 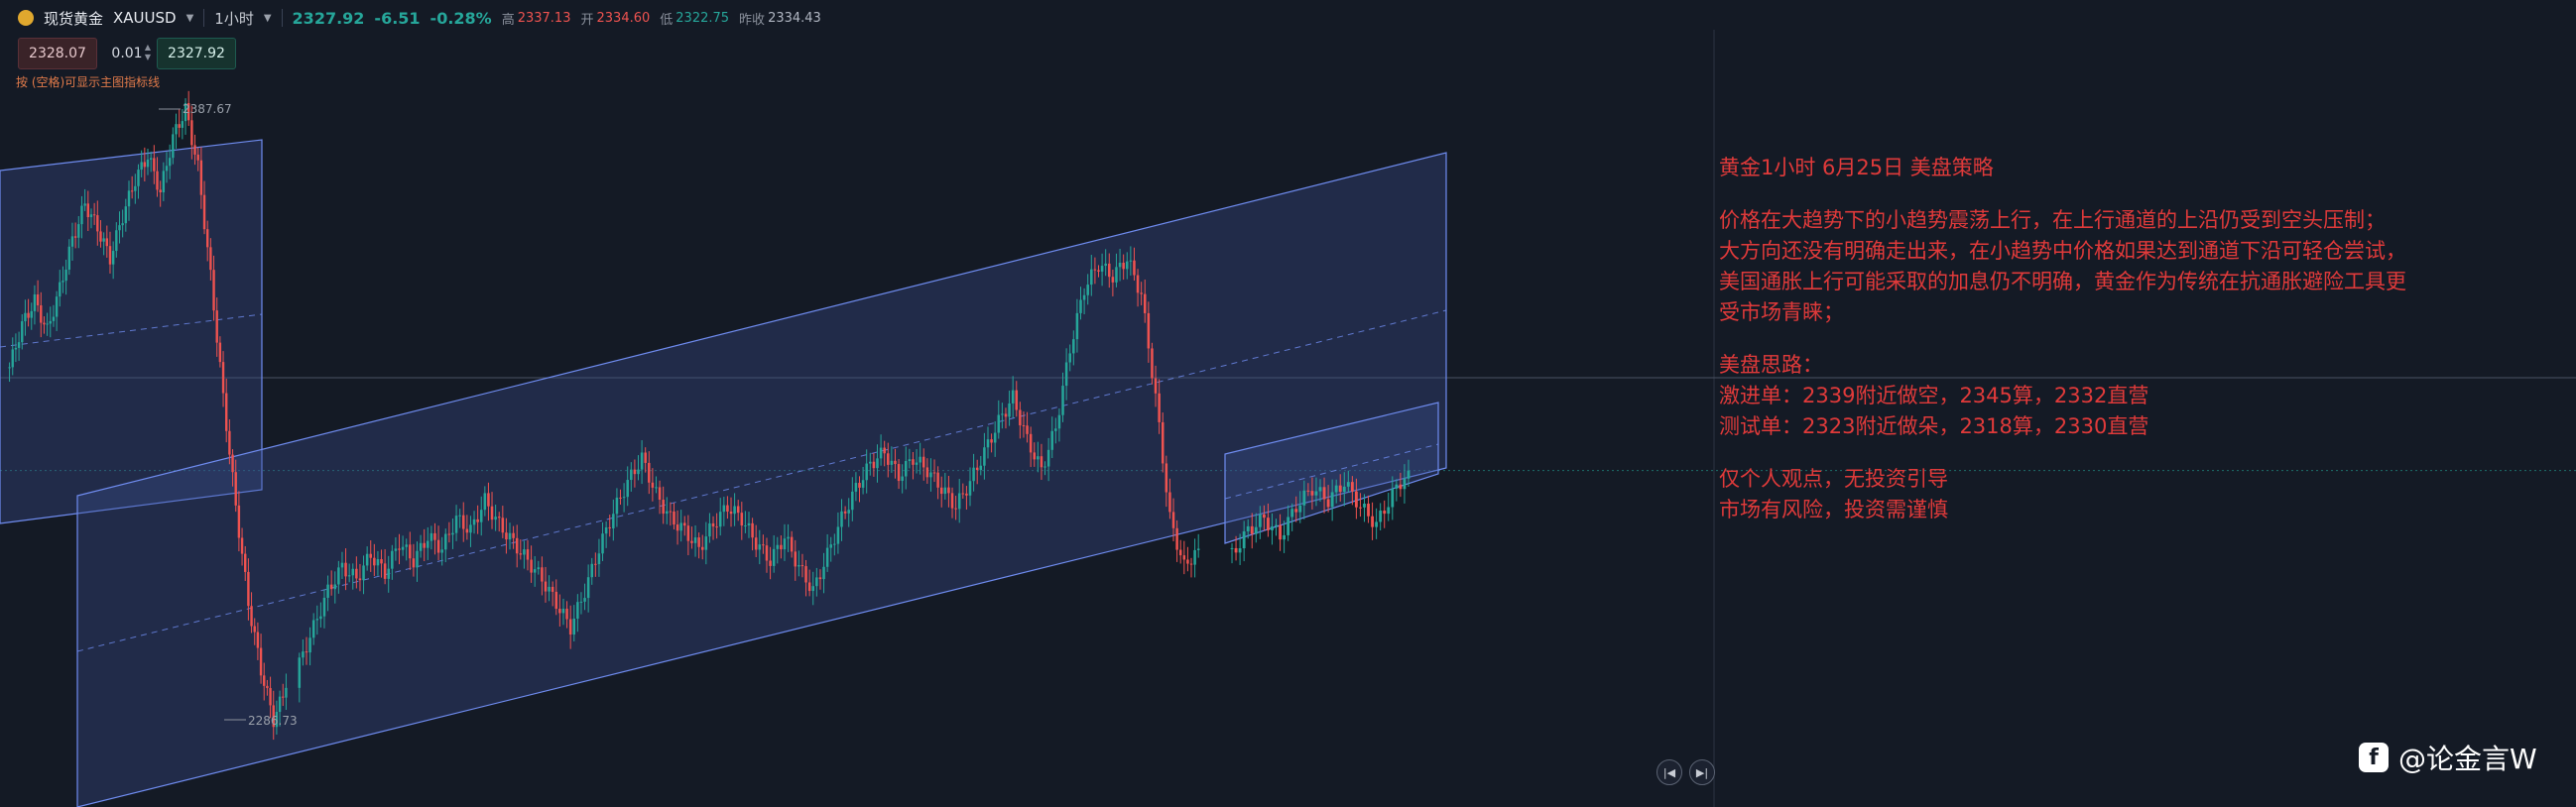 What do you see at coordinates (267, 18) in the screenshot?
I see `timeframe-dropdown-icon: ▼` at bounding box center [267, 18].